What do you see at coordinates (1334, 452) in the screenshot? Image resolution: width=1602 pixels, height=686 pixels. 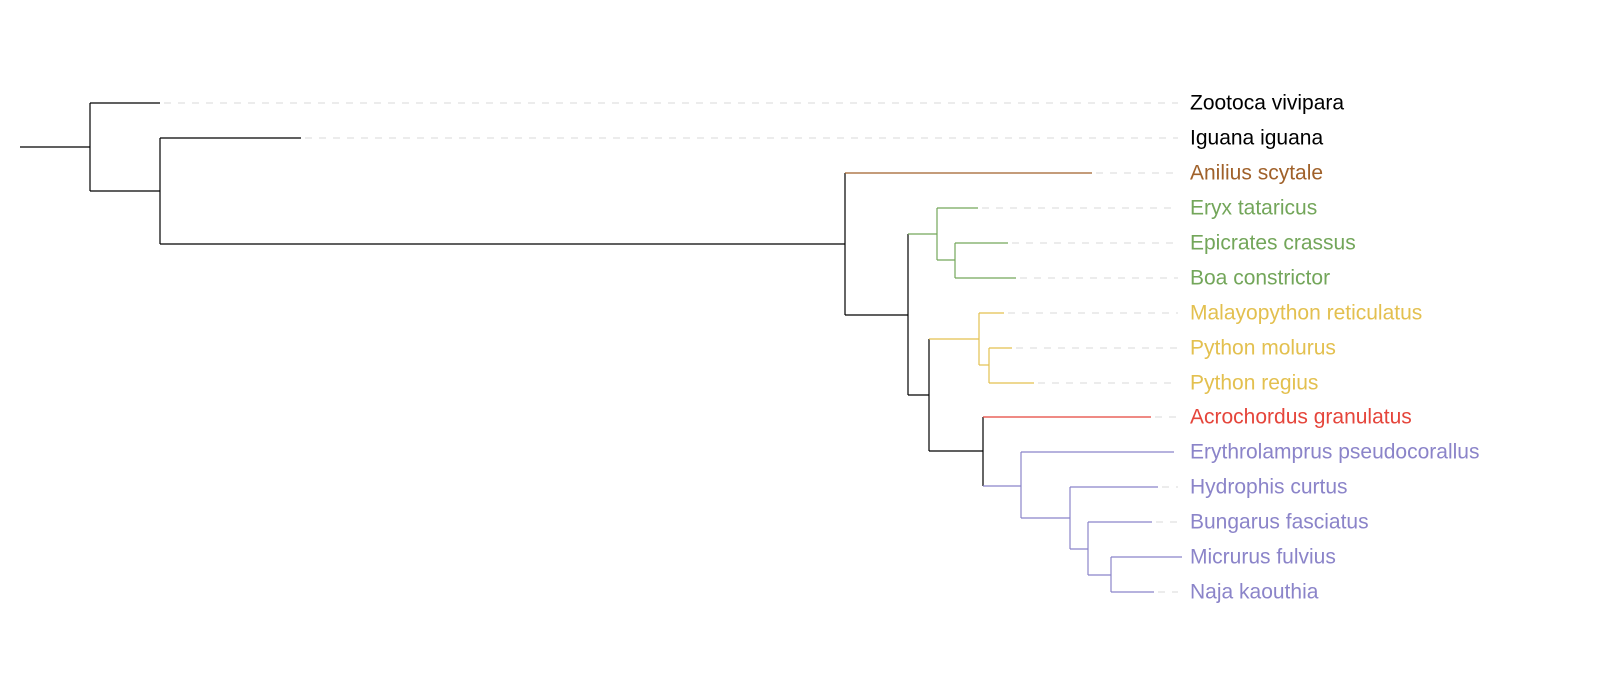 I see `tip-label: Erythrolamprus pseudocorallus` at bounding box center [1334, 452].